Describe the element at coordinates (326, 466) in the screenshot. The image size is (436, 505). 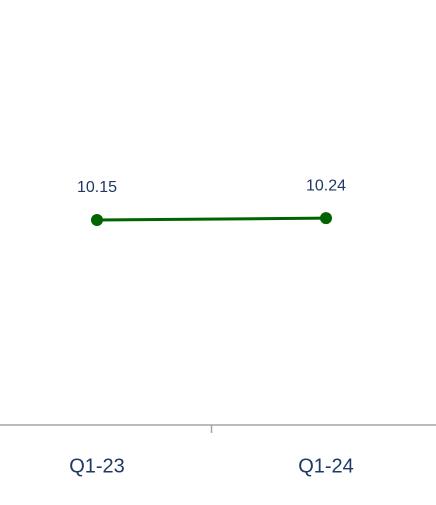
I see `x-tick-label: Q1-24` at that location.